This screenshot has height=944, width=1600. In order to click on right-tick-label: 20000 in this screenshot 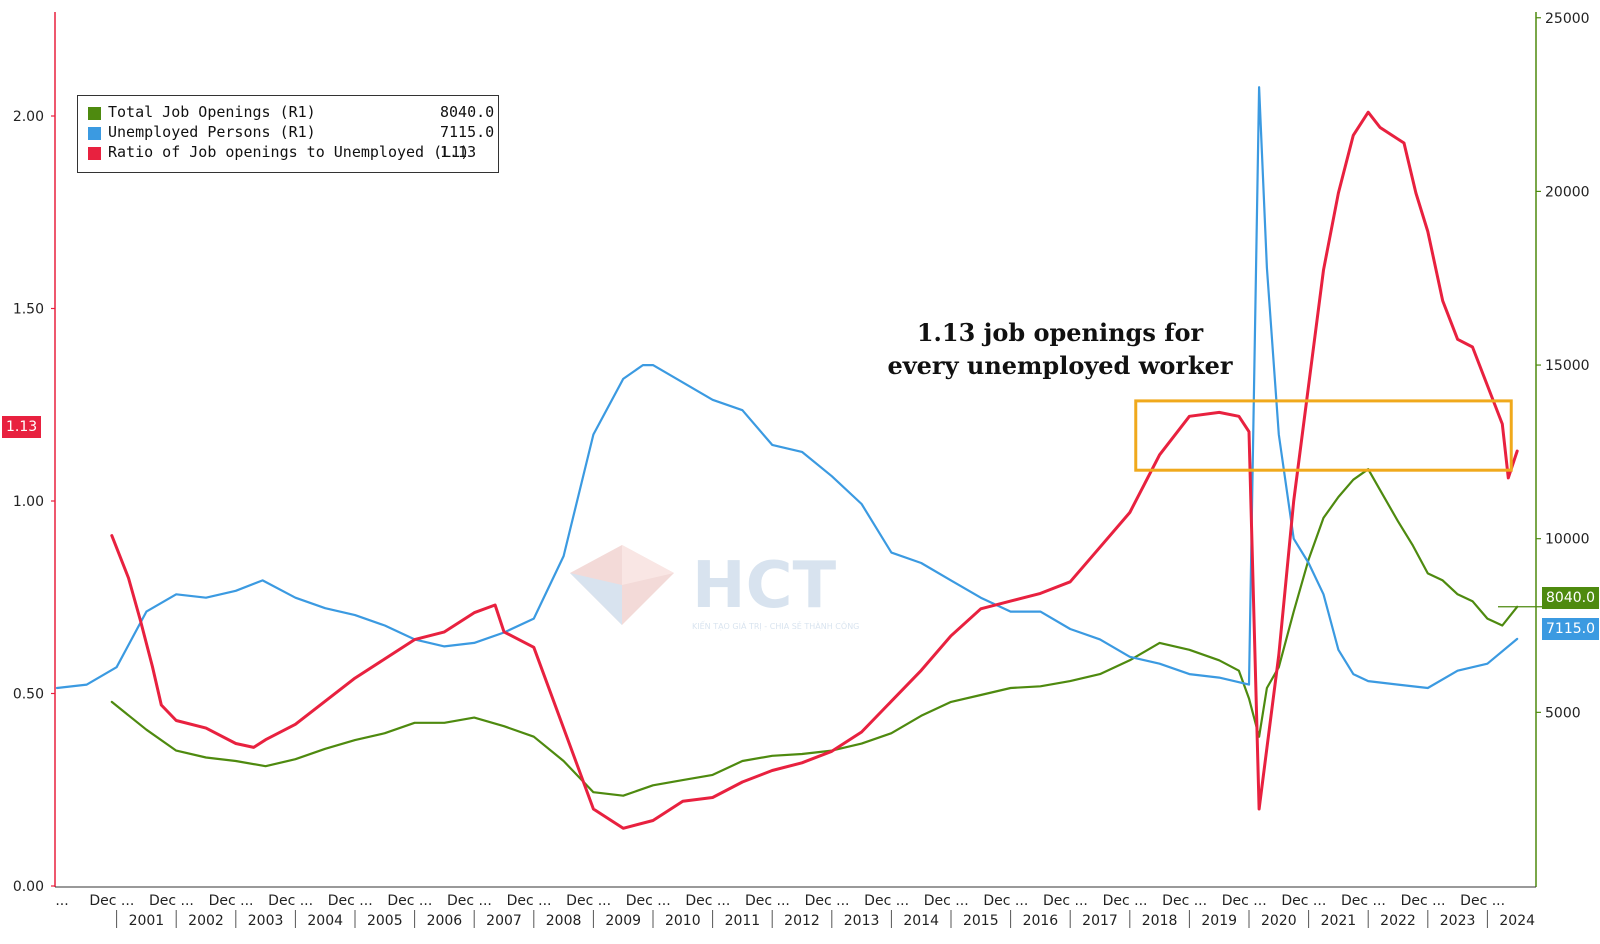, I will do `click(1567, 192)`.